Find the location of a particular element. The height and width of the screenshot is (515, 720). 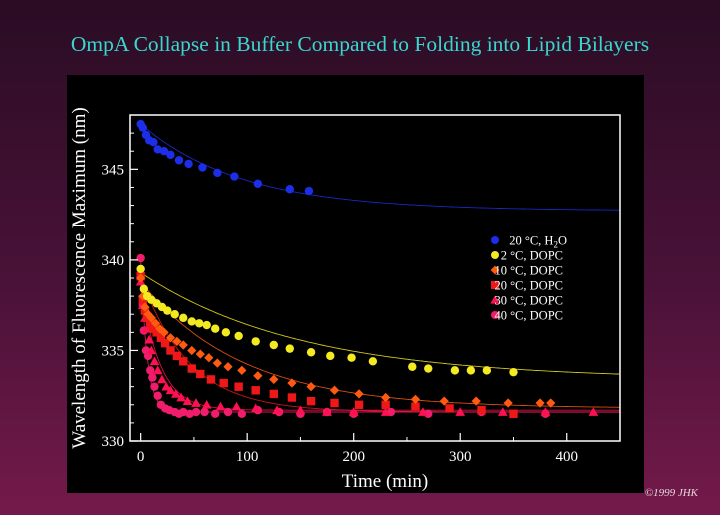

legend-label: 20 °C, DOPC is located at coordinates (528, 286).